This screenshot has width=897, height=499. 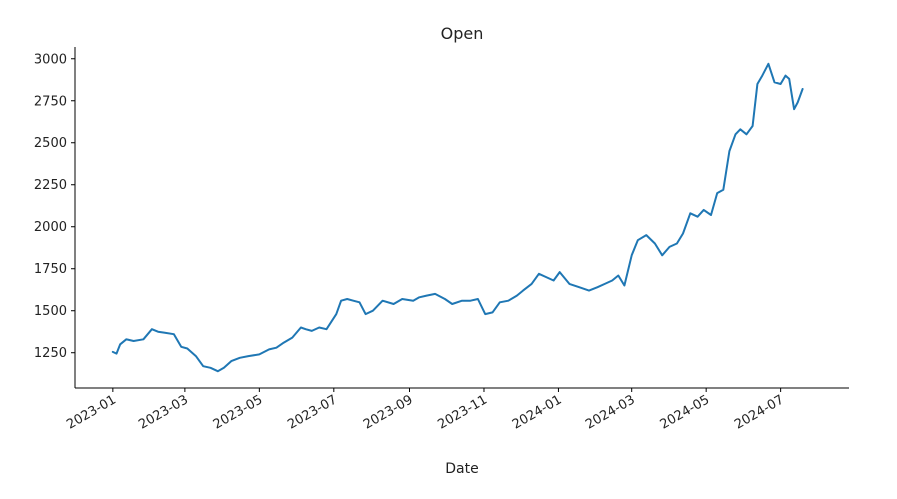 What do you see at coordinates (91, 412) in the screenshot?
I see `x-tick-label: 2023-01` at bounding box center [91, 412].